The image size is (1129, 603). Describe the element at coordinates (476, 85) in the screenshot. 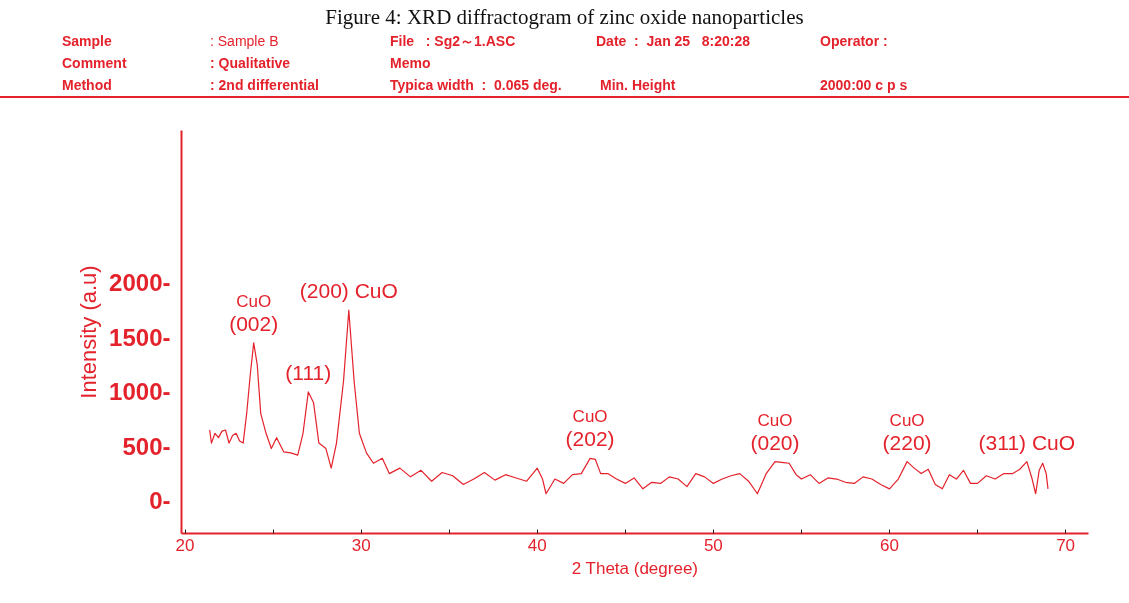

I see `text: Typica width : 0.065 deg.` at that location.